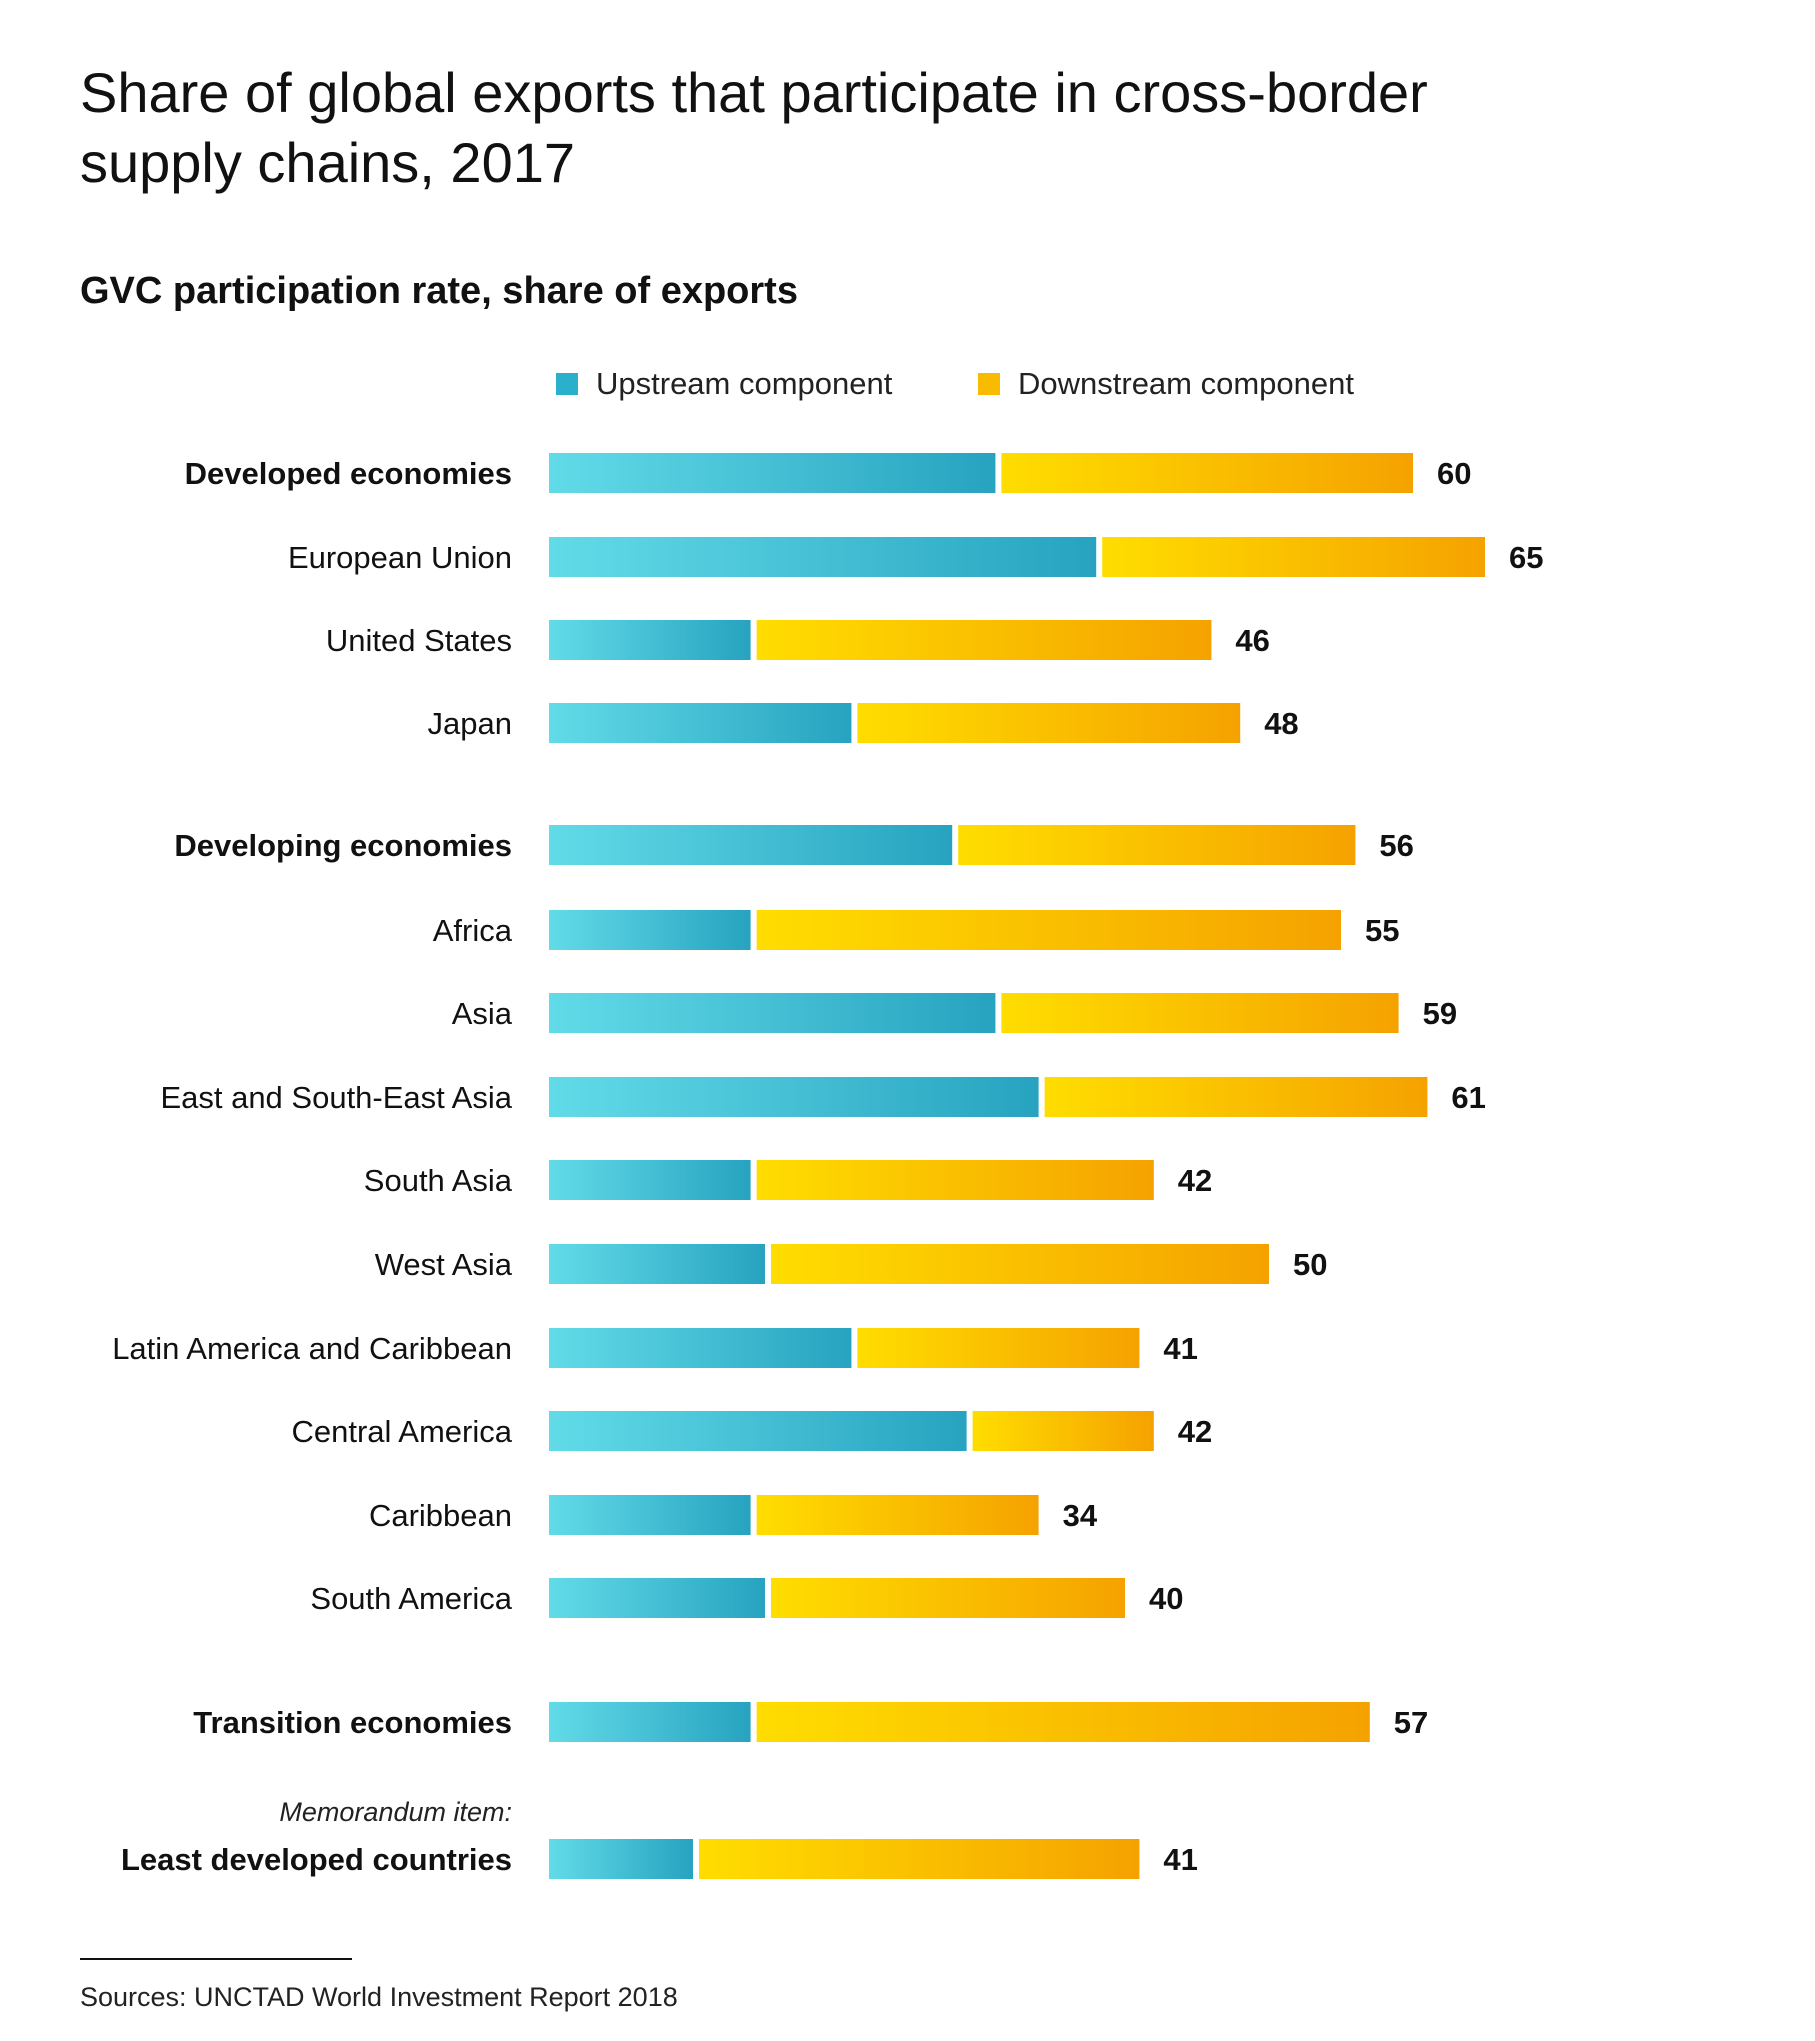  I want to click on bar-downstream-asia, so click(1200, 1013).